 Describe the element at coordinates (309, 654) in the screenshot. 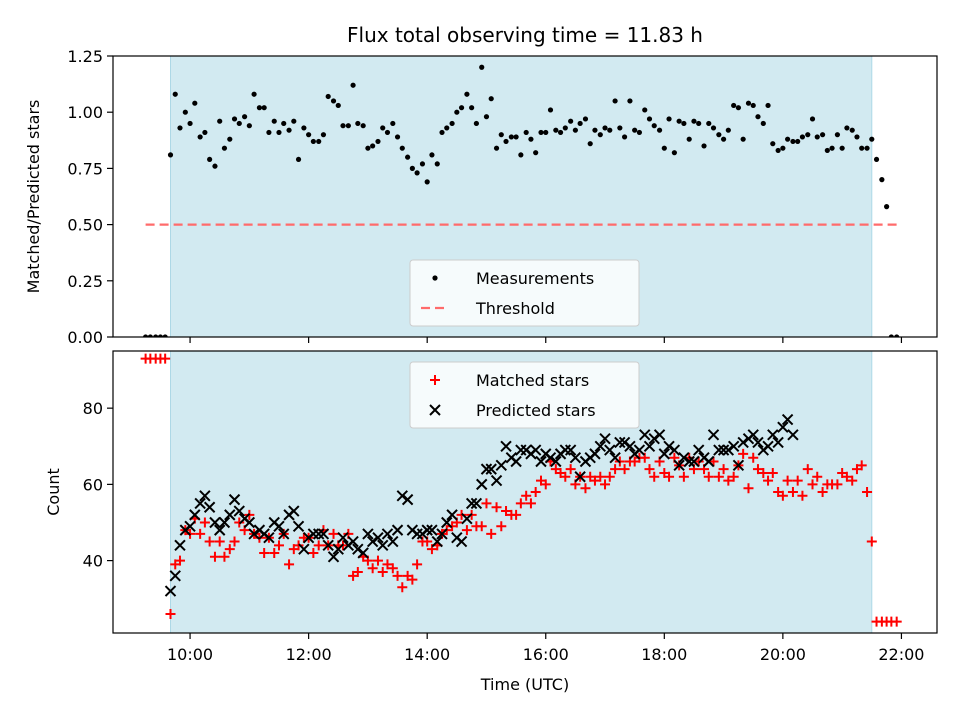

I see `x-tick-label: 12:00` at that location.